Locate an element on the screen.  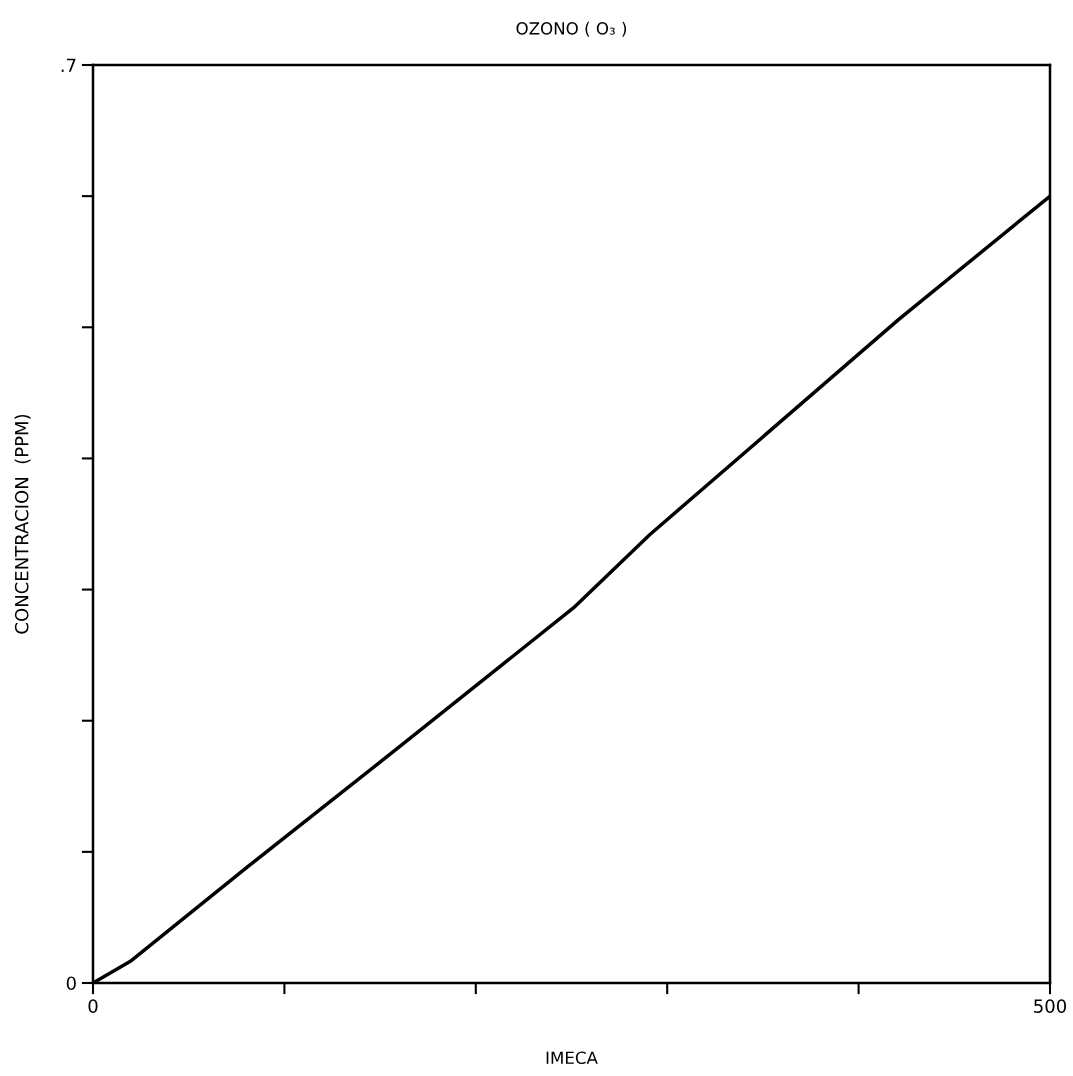
y-axis-title: CONCENTRACION (PPM) is located at coordinates (22, 524).